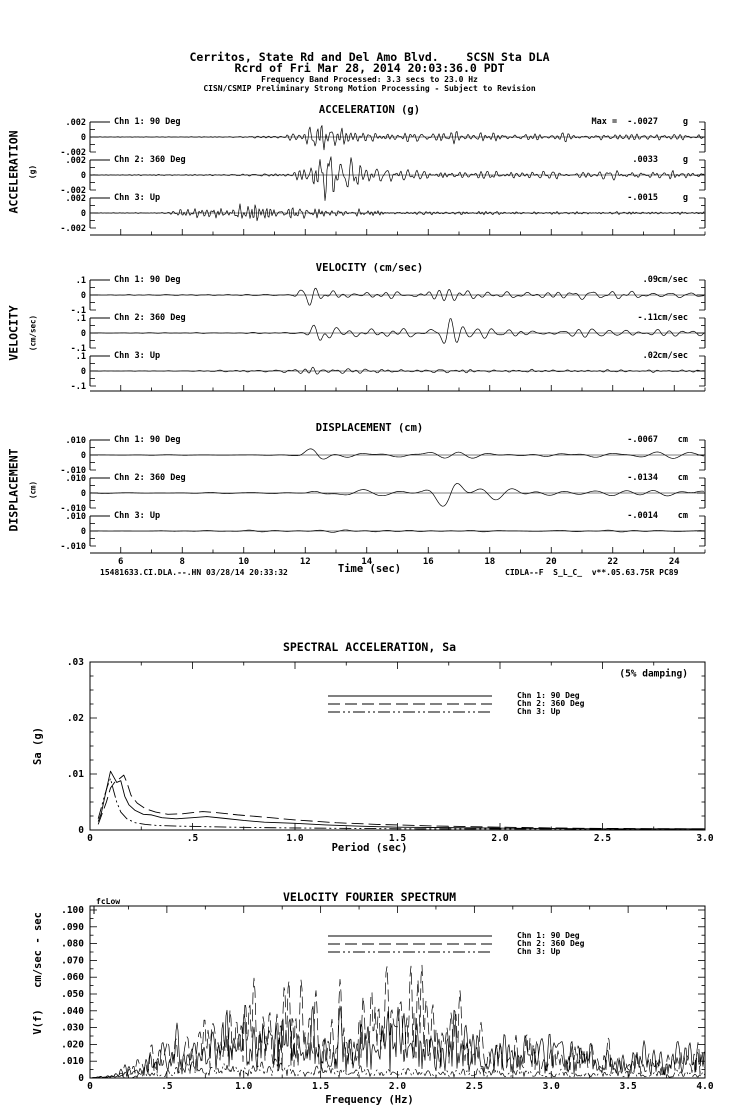  I want to click on sa-title: SPECTRAL ACCELERATION, Sa, so click(369, 647).